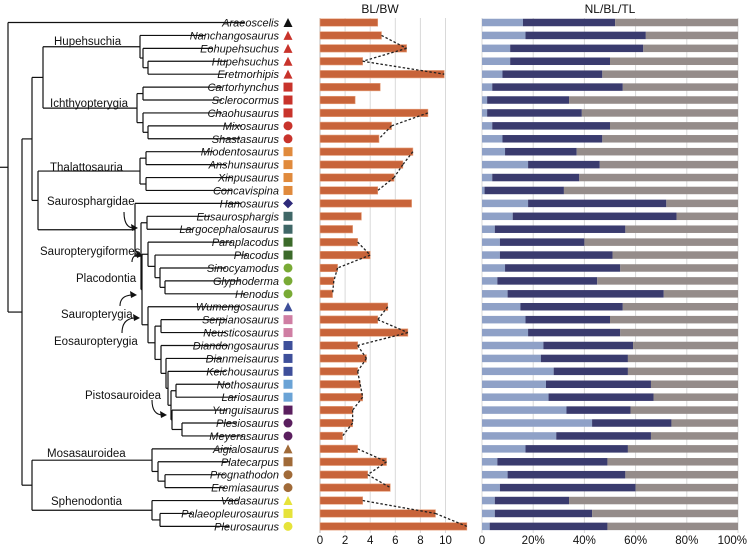 This screenshot has height=545, width=747. What do you see at coordinates (686, 540) in the screenshot?
I see `nl-bl-tl-tick-label: 80%` at bounding box center [686, 540].